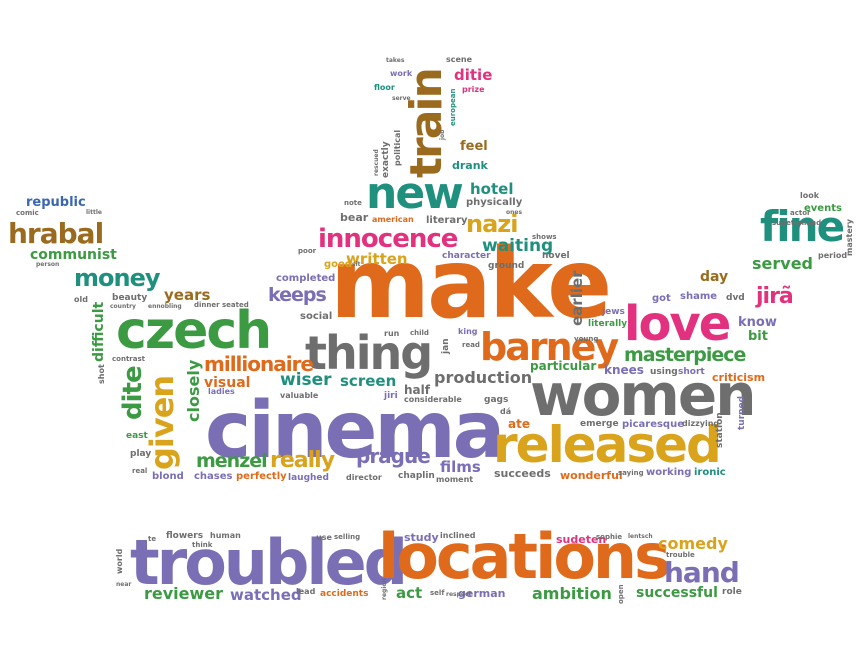 Image resolution: width=864 pixels, height=648 pixels. I want to click on word-innocence: innocence, so click(388, 239).